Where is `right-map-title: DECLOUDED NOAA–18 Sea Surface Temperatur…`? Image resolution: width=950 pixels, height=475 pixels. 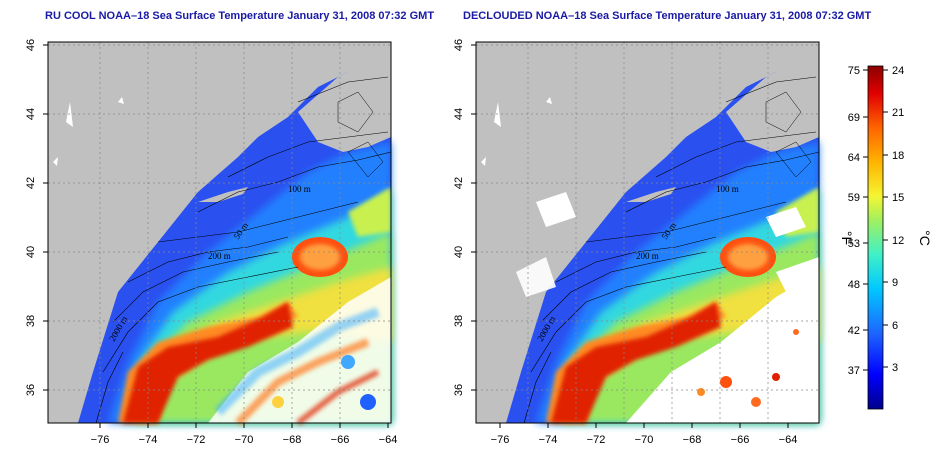
right-map-title: DECLOUDED NOAA–18 Sea Surface Temperatur… is located at coordinates (667, 16).